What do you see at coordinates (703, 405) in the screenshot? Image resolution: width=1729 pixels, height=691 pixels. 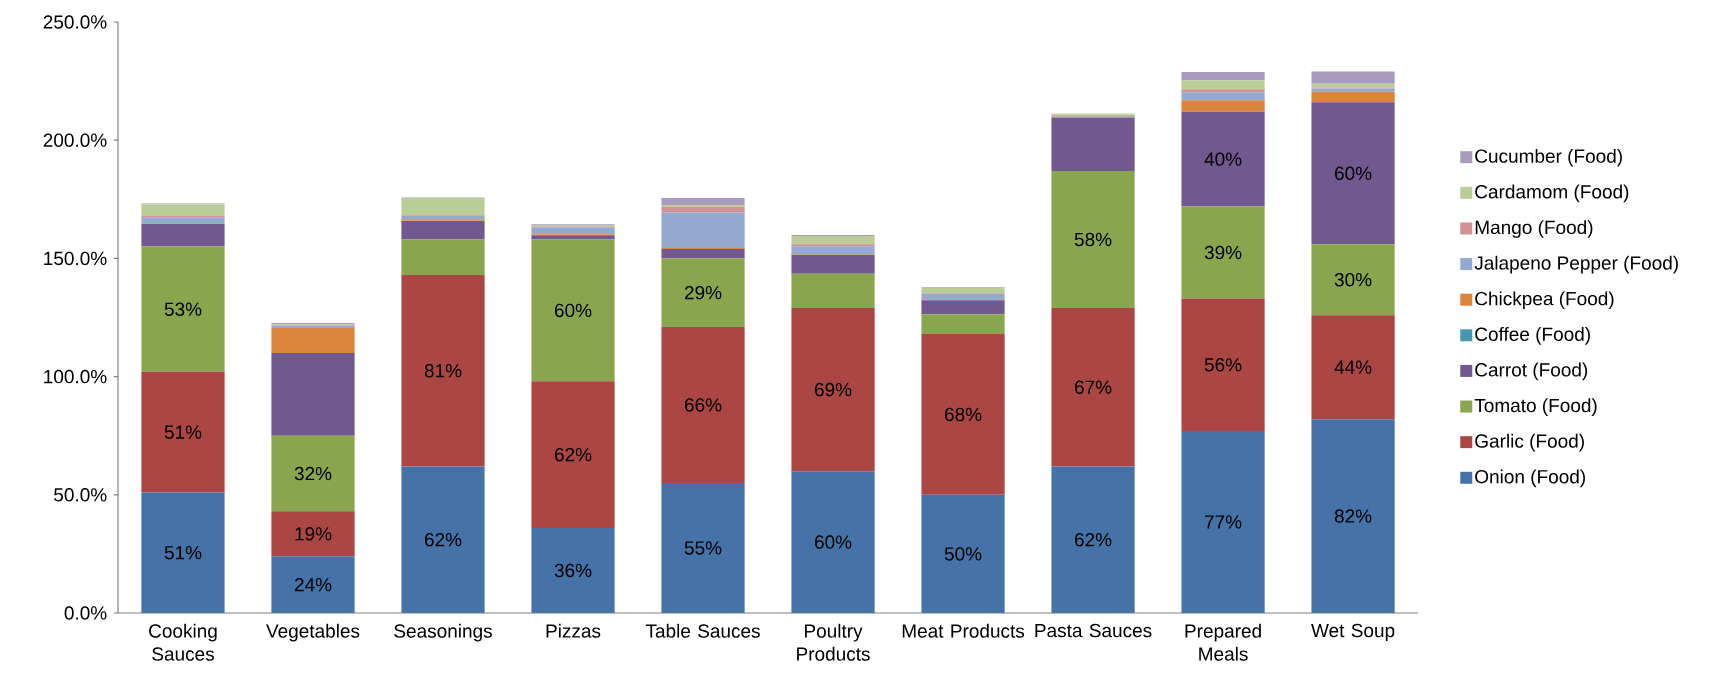 I see `data-label: 66%` at bounding box center [703, 405].